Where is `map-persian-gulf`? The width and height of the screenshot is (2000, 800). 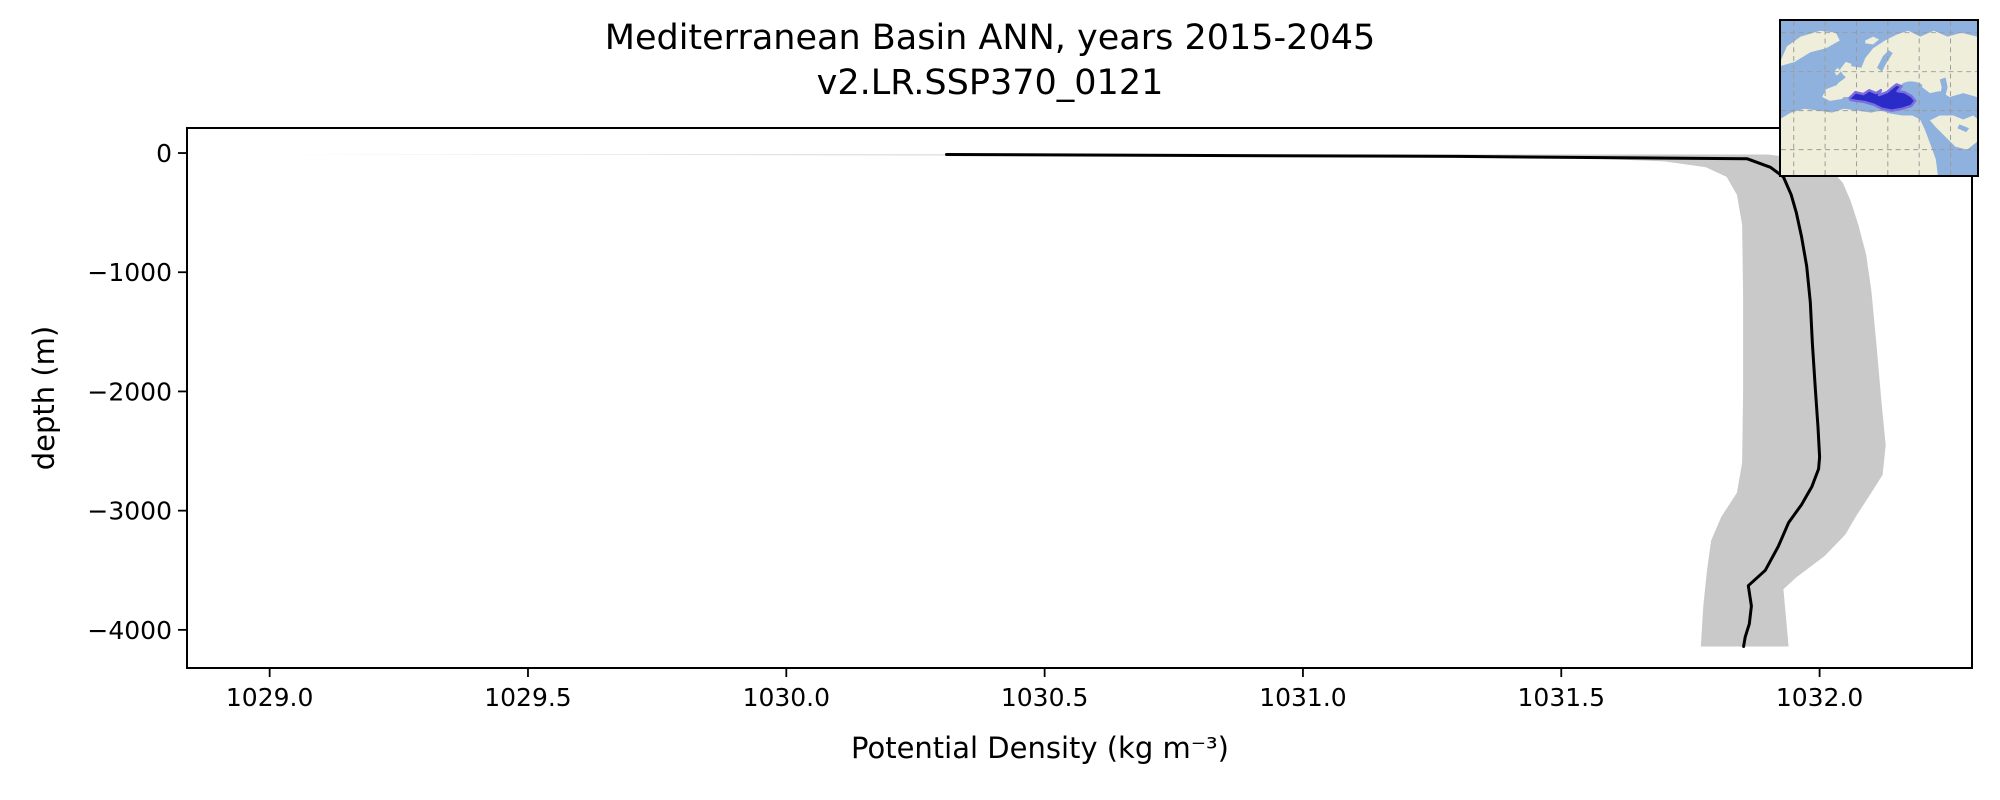 map-persian-gulf is located at coordinates (1963, 128).